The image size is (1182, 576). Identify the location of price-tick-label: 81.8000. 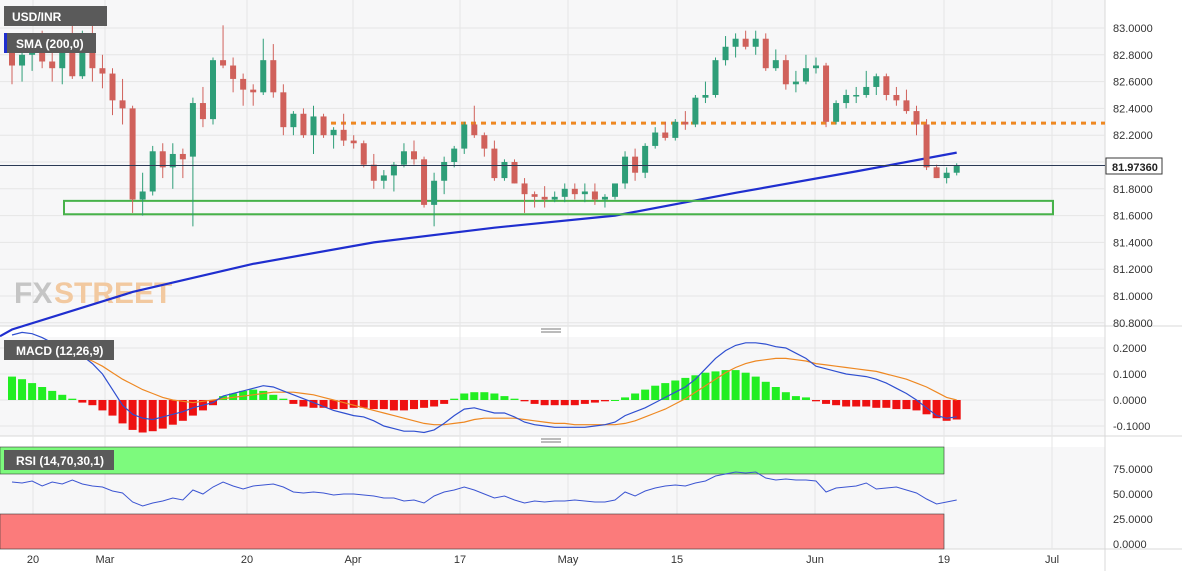
(1133, 190).